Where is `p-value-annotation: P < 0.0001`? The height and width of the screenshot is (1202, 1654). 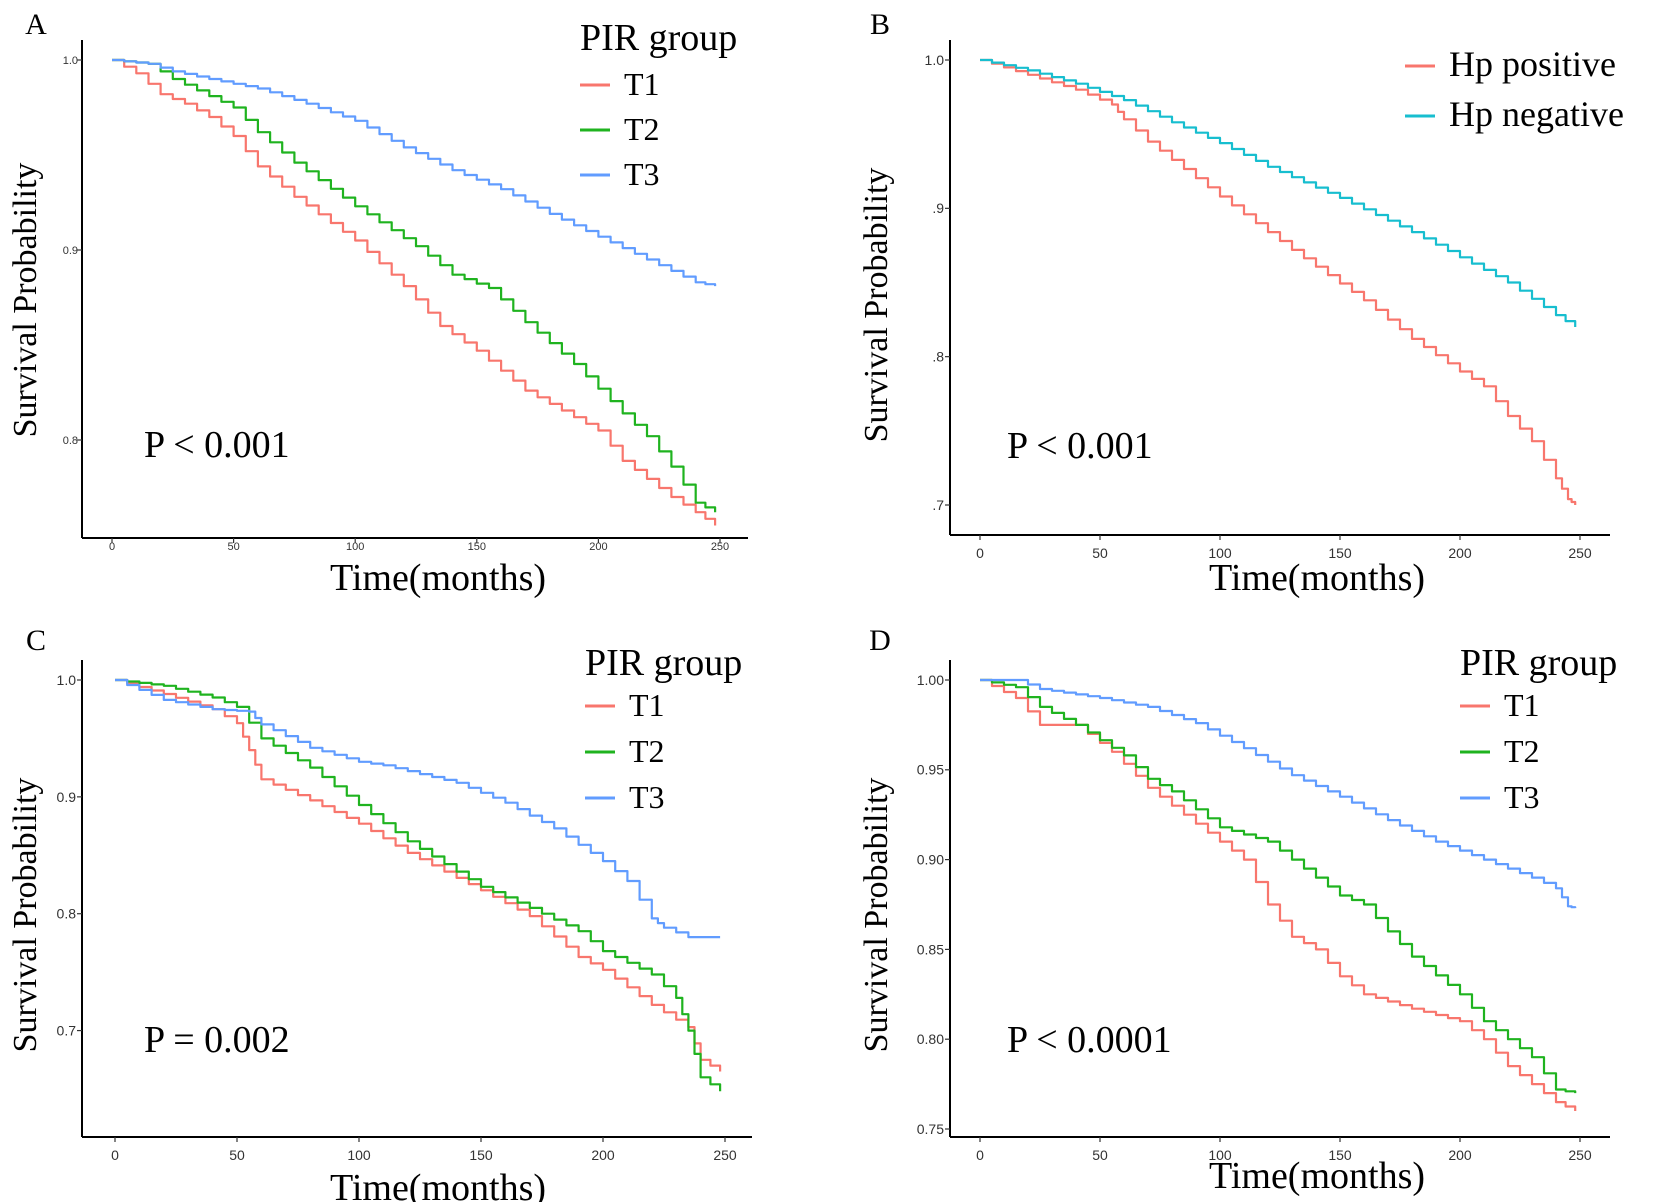 p-value-annotation: P < 0.0001 is located at coordinates (1089, 1040).